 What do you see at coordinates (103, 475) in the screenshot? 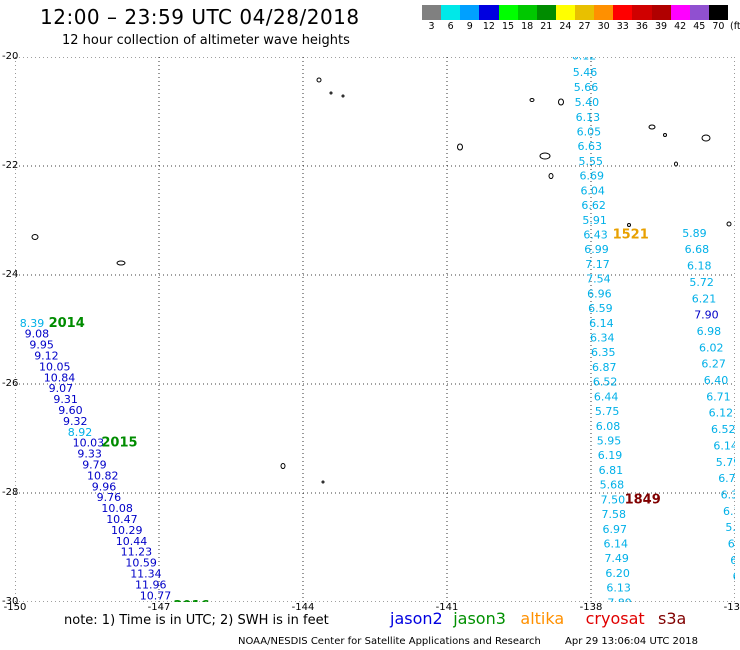
I see `wave-height-label: 10.82` at bounding box center [103, 475].